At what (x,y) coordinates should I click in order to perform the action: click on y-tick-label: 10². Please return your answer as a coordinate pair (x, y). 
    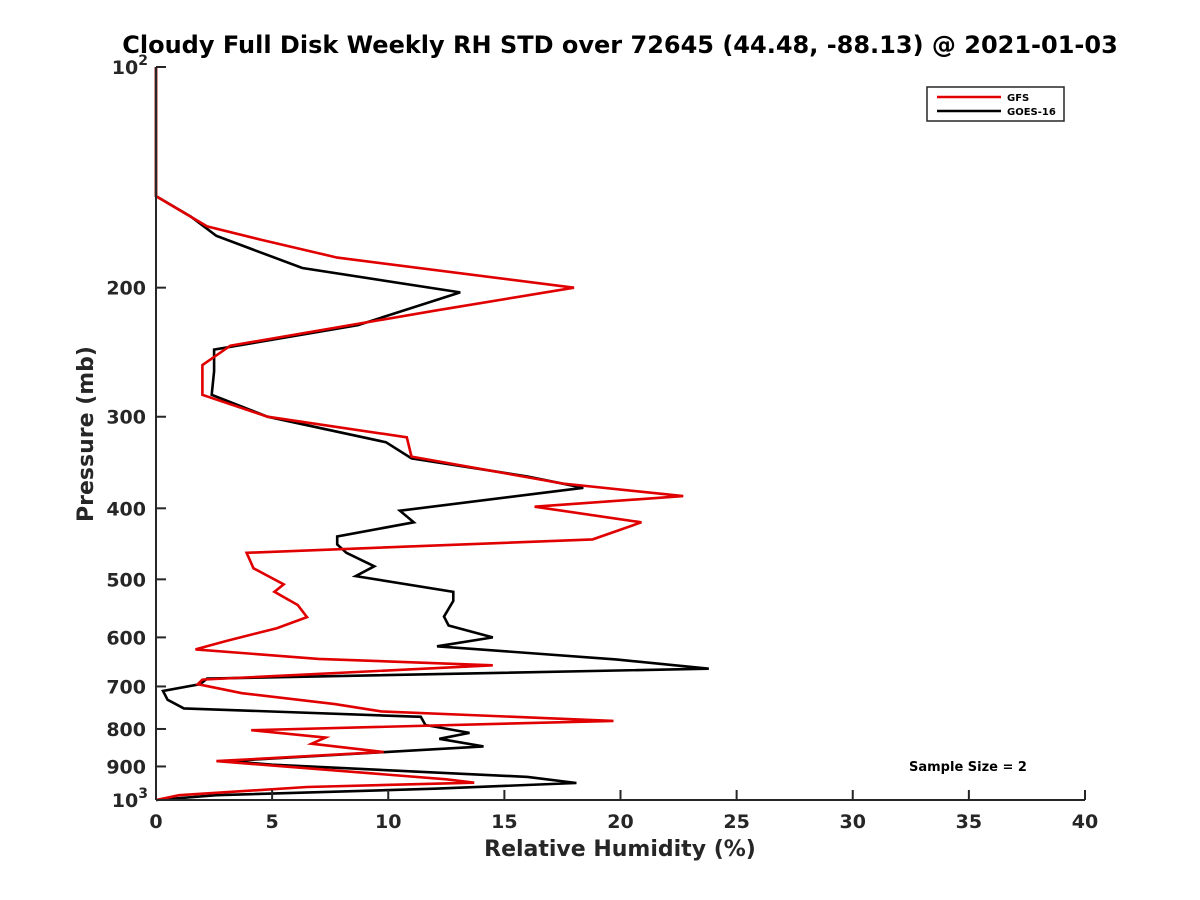
    Looking at the image, I should click on (130, 66).